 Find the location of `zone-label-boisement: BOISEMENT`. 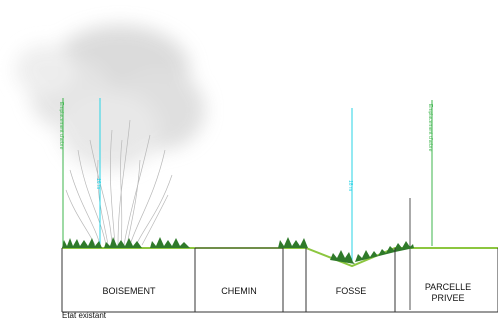

zone-label-boisement: BOISEMENT is located at coordinates (129, 291).